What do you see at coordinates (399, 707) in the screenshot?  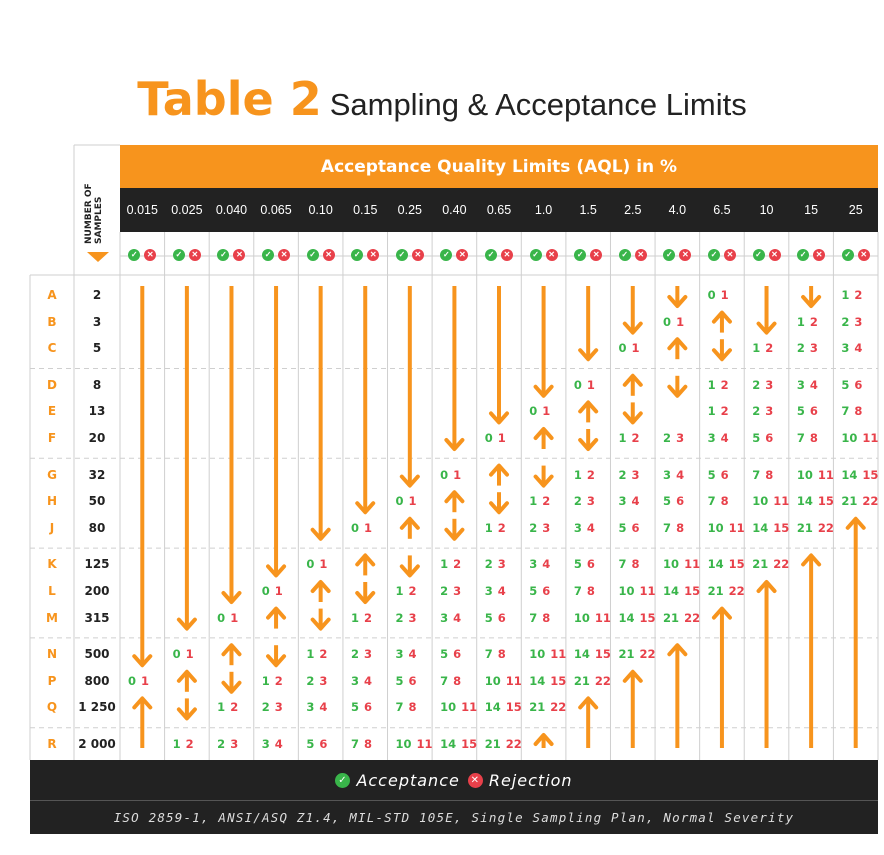 I see `accept-number: 7` at bounding box center [399, 707].